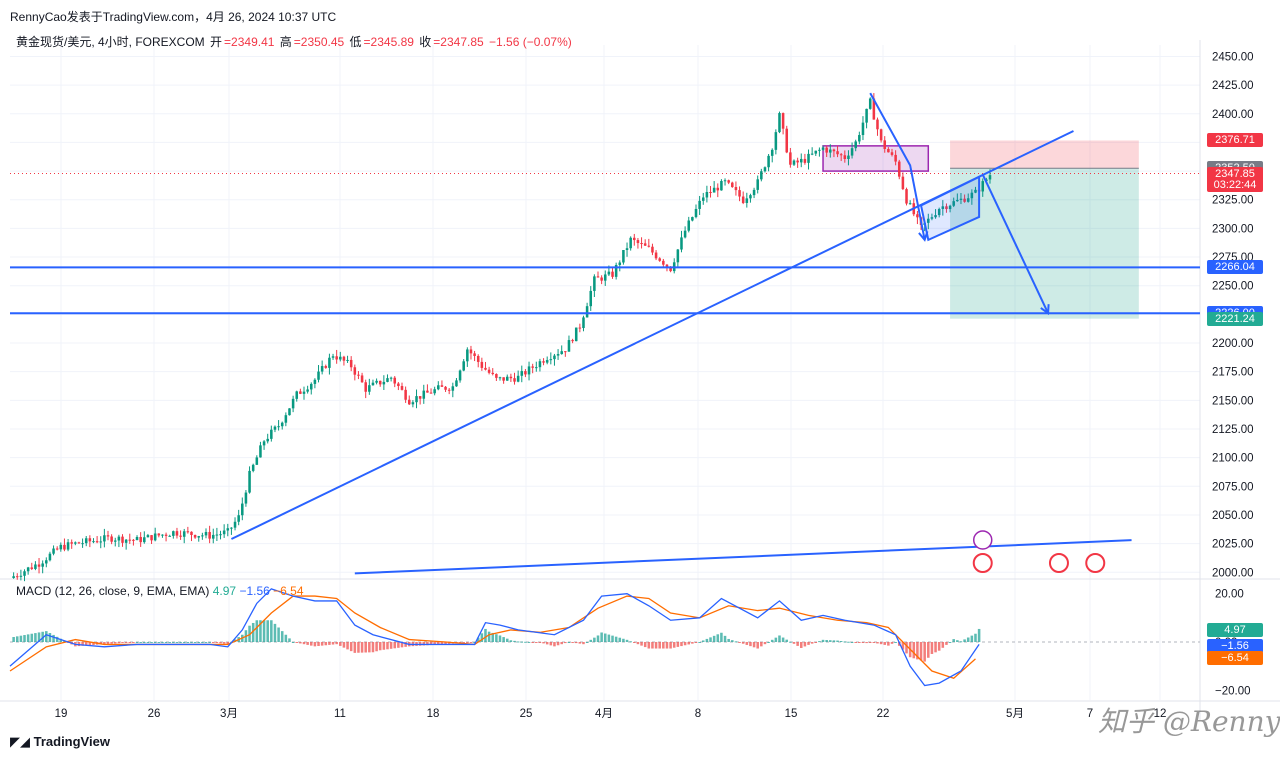 Image resolution: width=1280 pixels, height=757 pixels. I want to click on time-tick-label: 22, so click(883, 714).